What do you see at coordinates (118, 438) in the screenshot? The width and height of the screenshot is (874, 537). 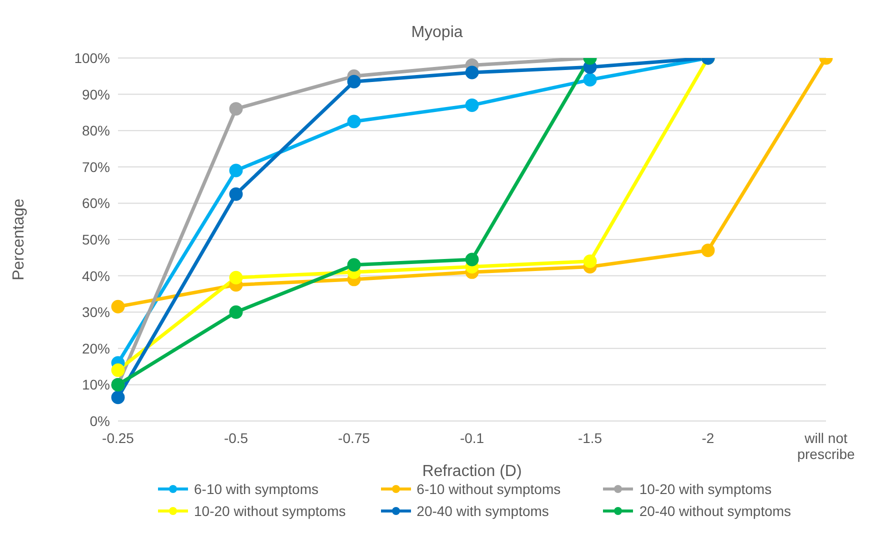 I see `x-tick-label: -0.25` at bounding box center [118, 438].